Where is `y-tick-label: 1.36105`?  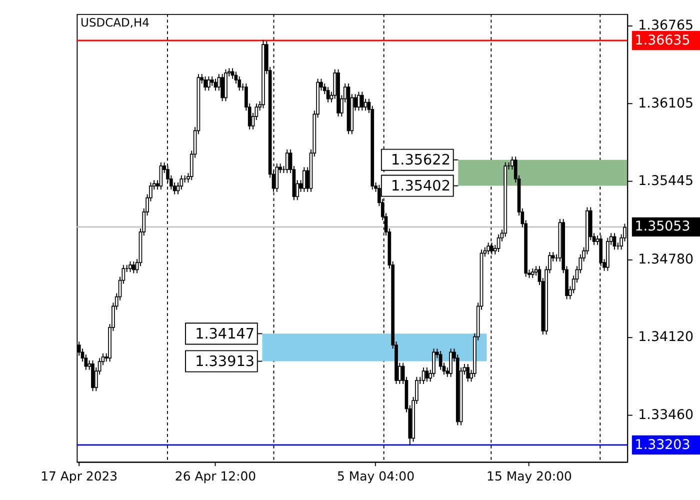
y-tick-label: 1.36105 is located at coordinates (666, 104).